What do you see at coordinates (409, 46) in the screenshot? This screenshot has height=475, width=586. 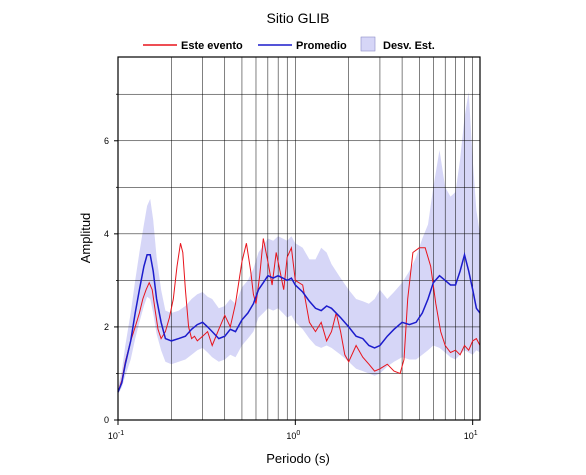 I see `legend-label-desv-est: Desv. Est.` at bounding box center [409, 46].